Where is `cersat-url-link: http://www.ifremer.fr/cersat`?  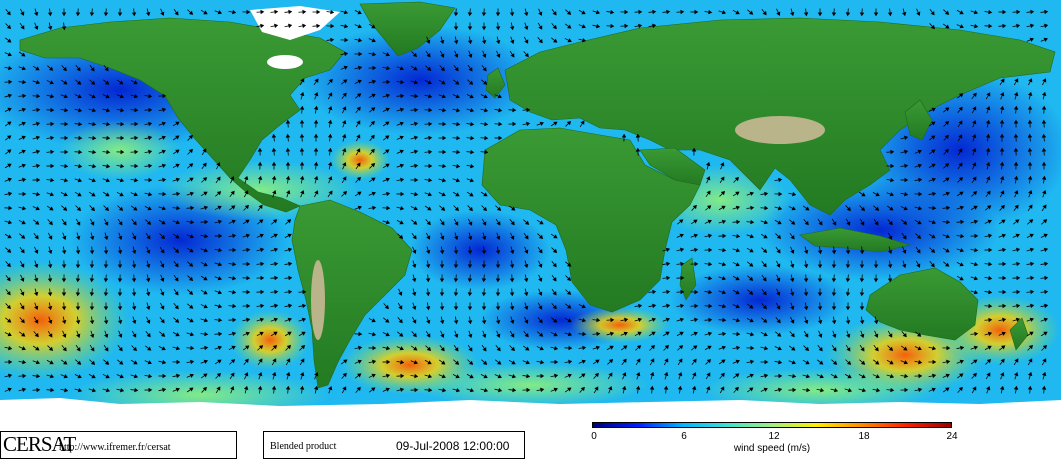
cersat-url-link: http://www.ifremer.fr/cersat is located at coordinates (115, 447).